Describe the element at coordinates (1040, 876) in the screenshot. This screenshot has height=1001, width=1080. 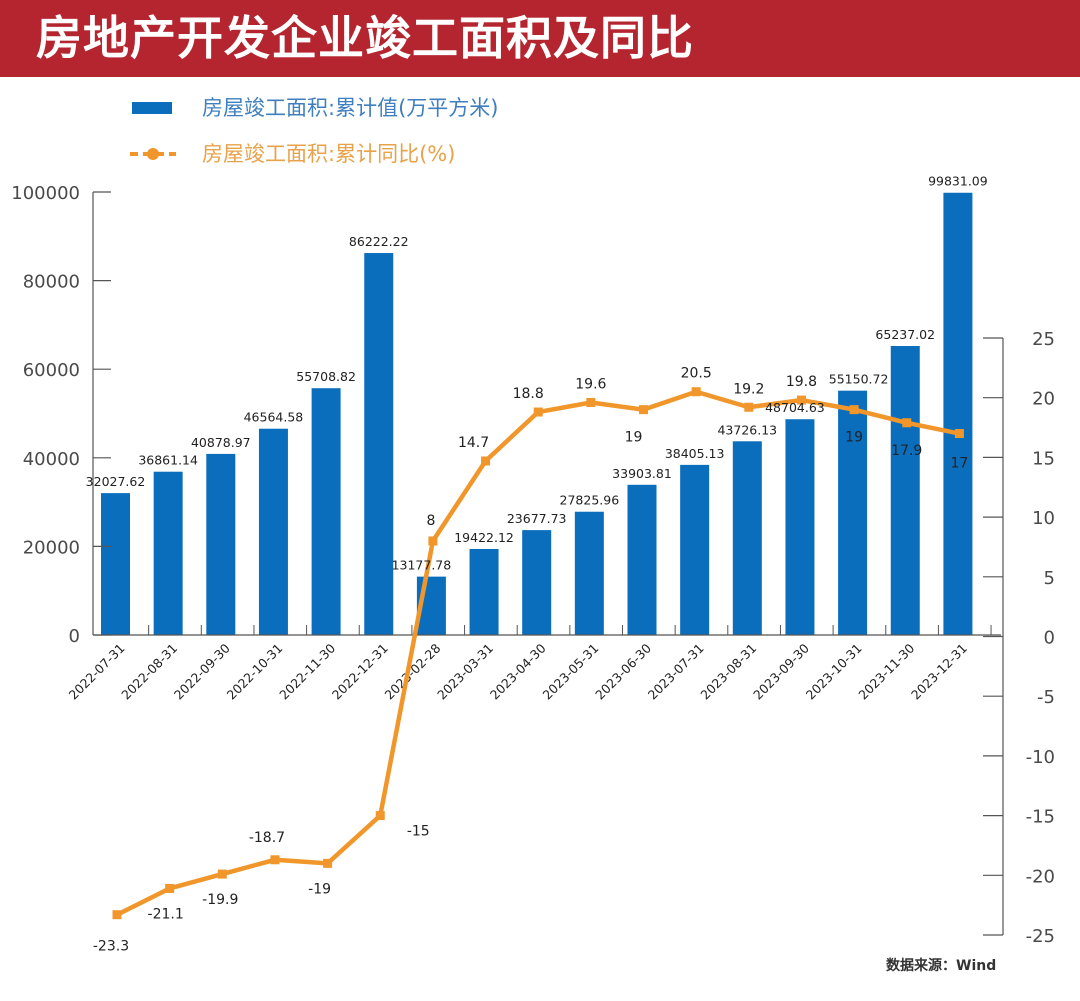
I see `right-axis-tick-label: -20` at that location.